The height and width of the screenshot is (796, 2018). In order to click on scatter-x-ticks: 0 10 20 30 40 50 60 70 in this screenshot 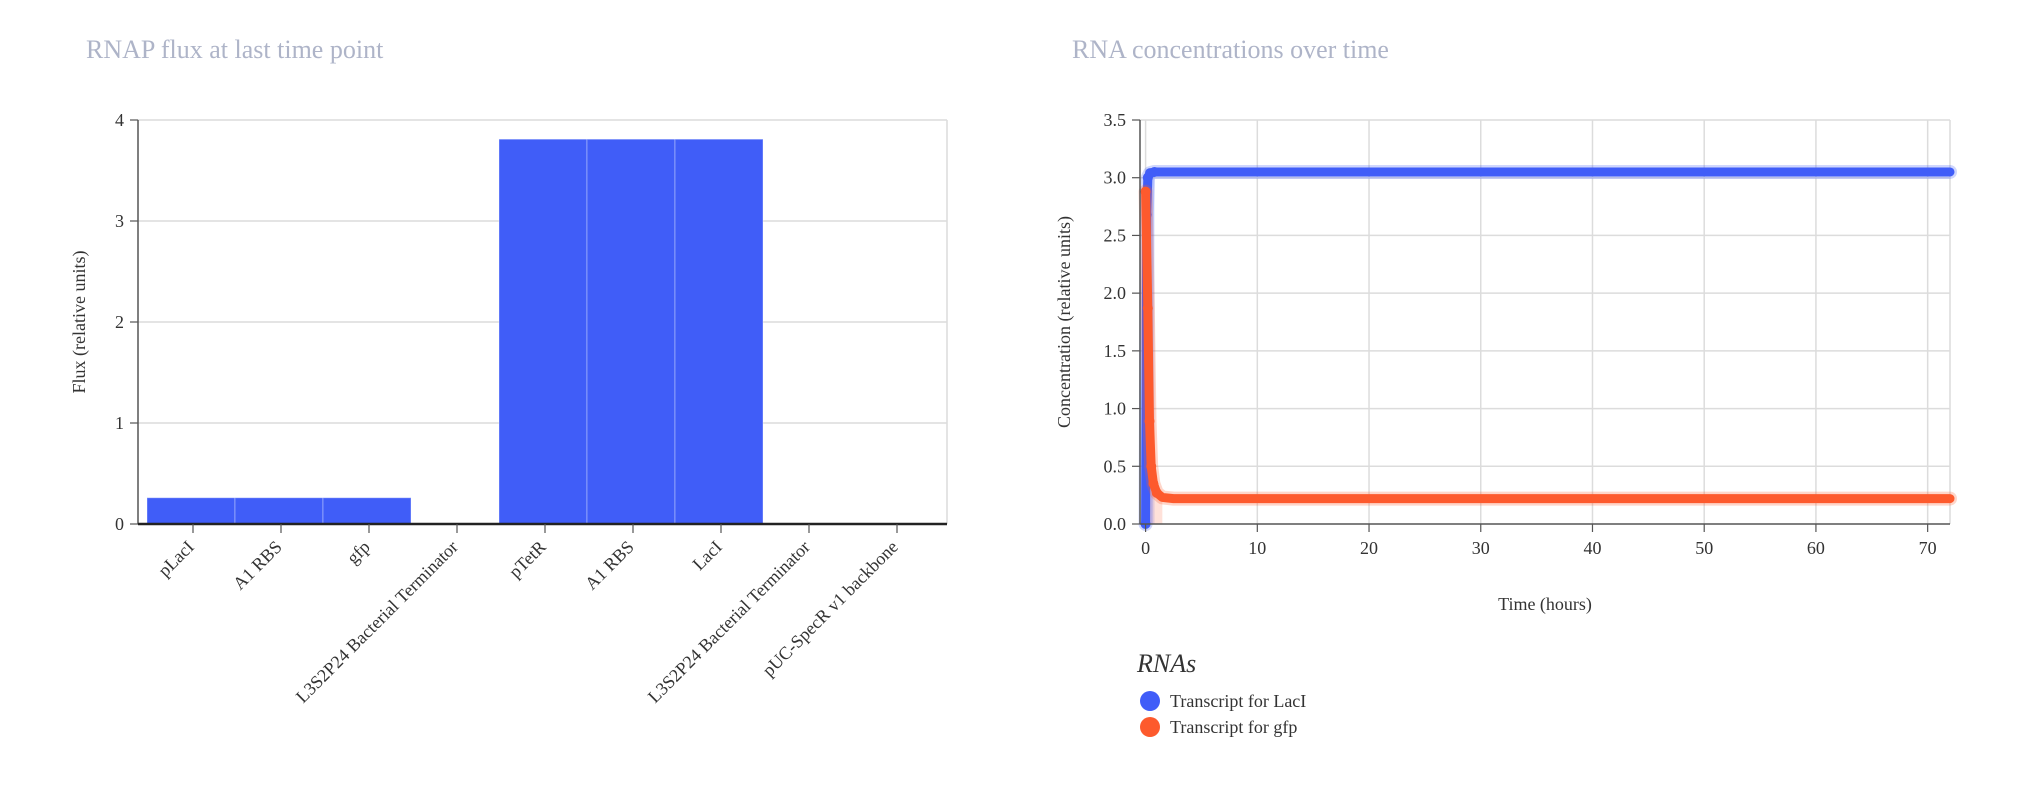, I will do `click(1539, 541)`.